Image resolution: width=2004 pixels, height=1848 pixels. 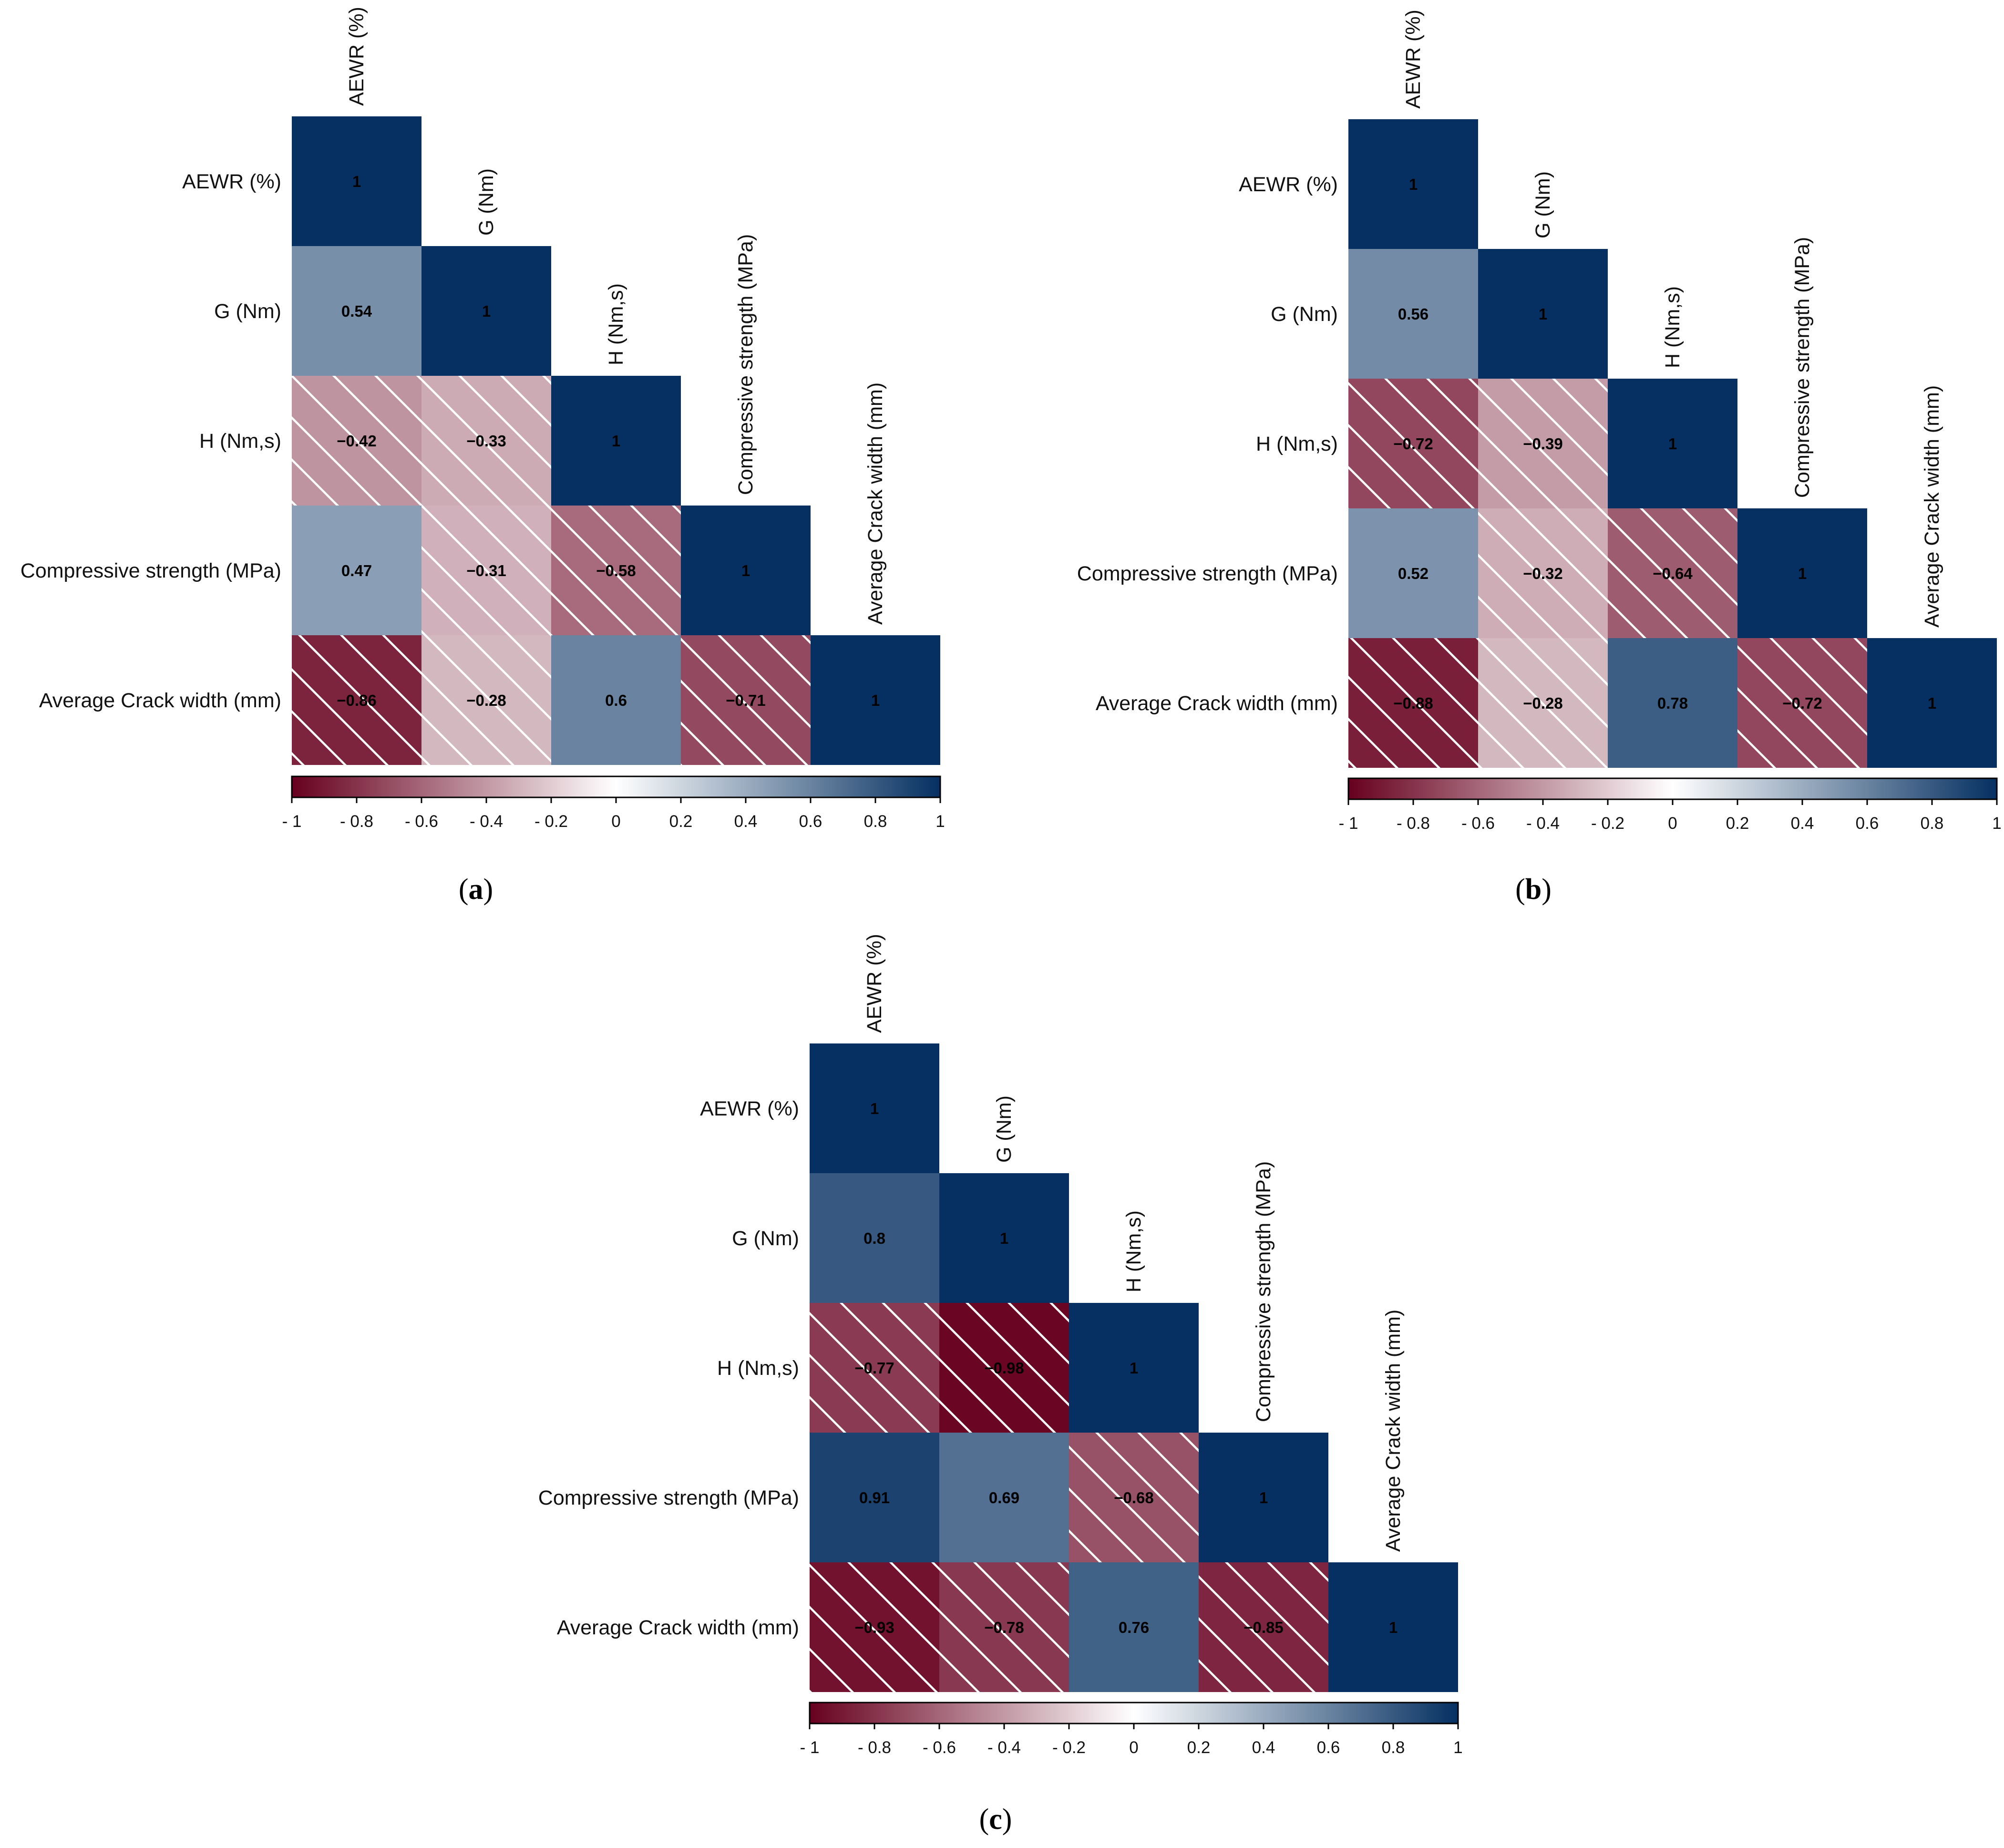 I want to click on cell-value-label: 0.6, so click(x=616, y=700).